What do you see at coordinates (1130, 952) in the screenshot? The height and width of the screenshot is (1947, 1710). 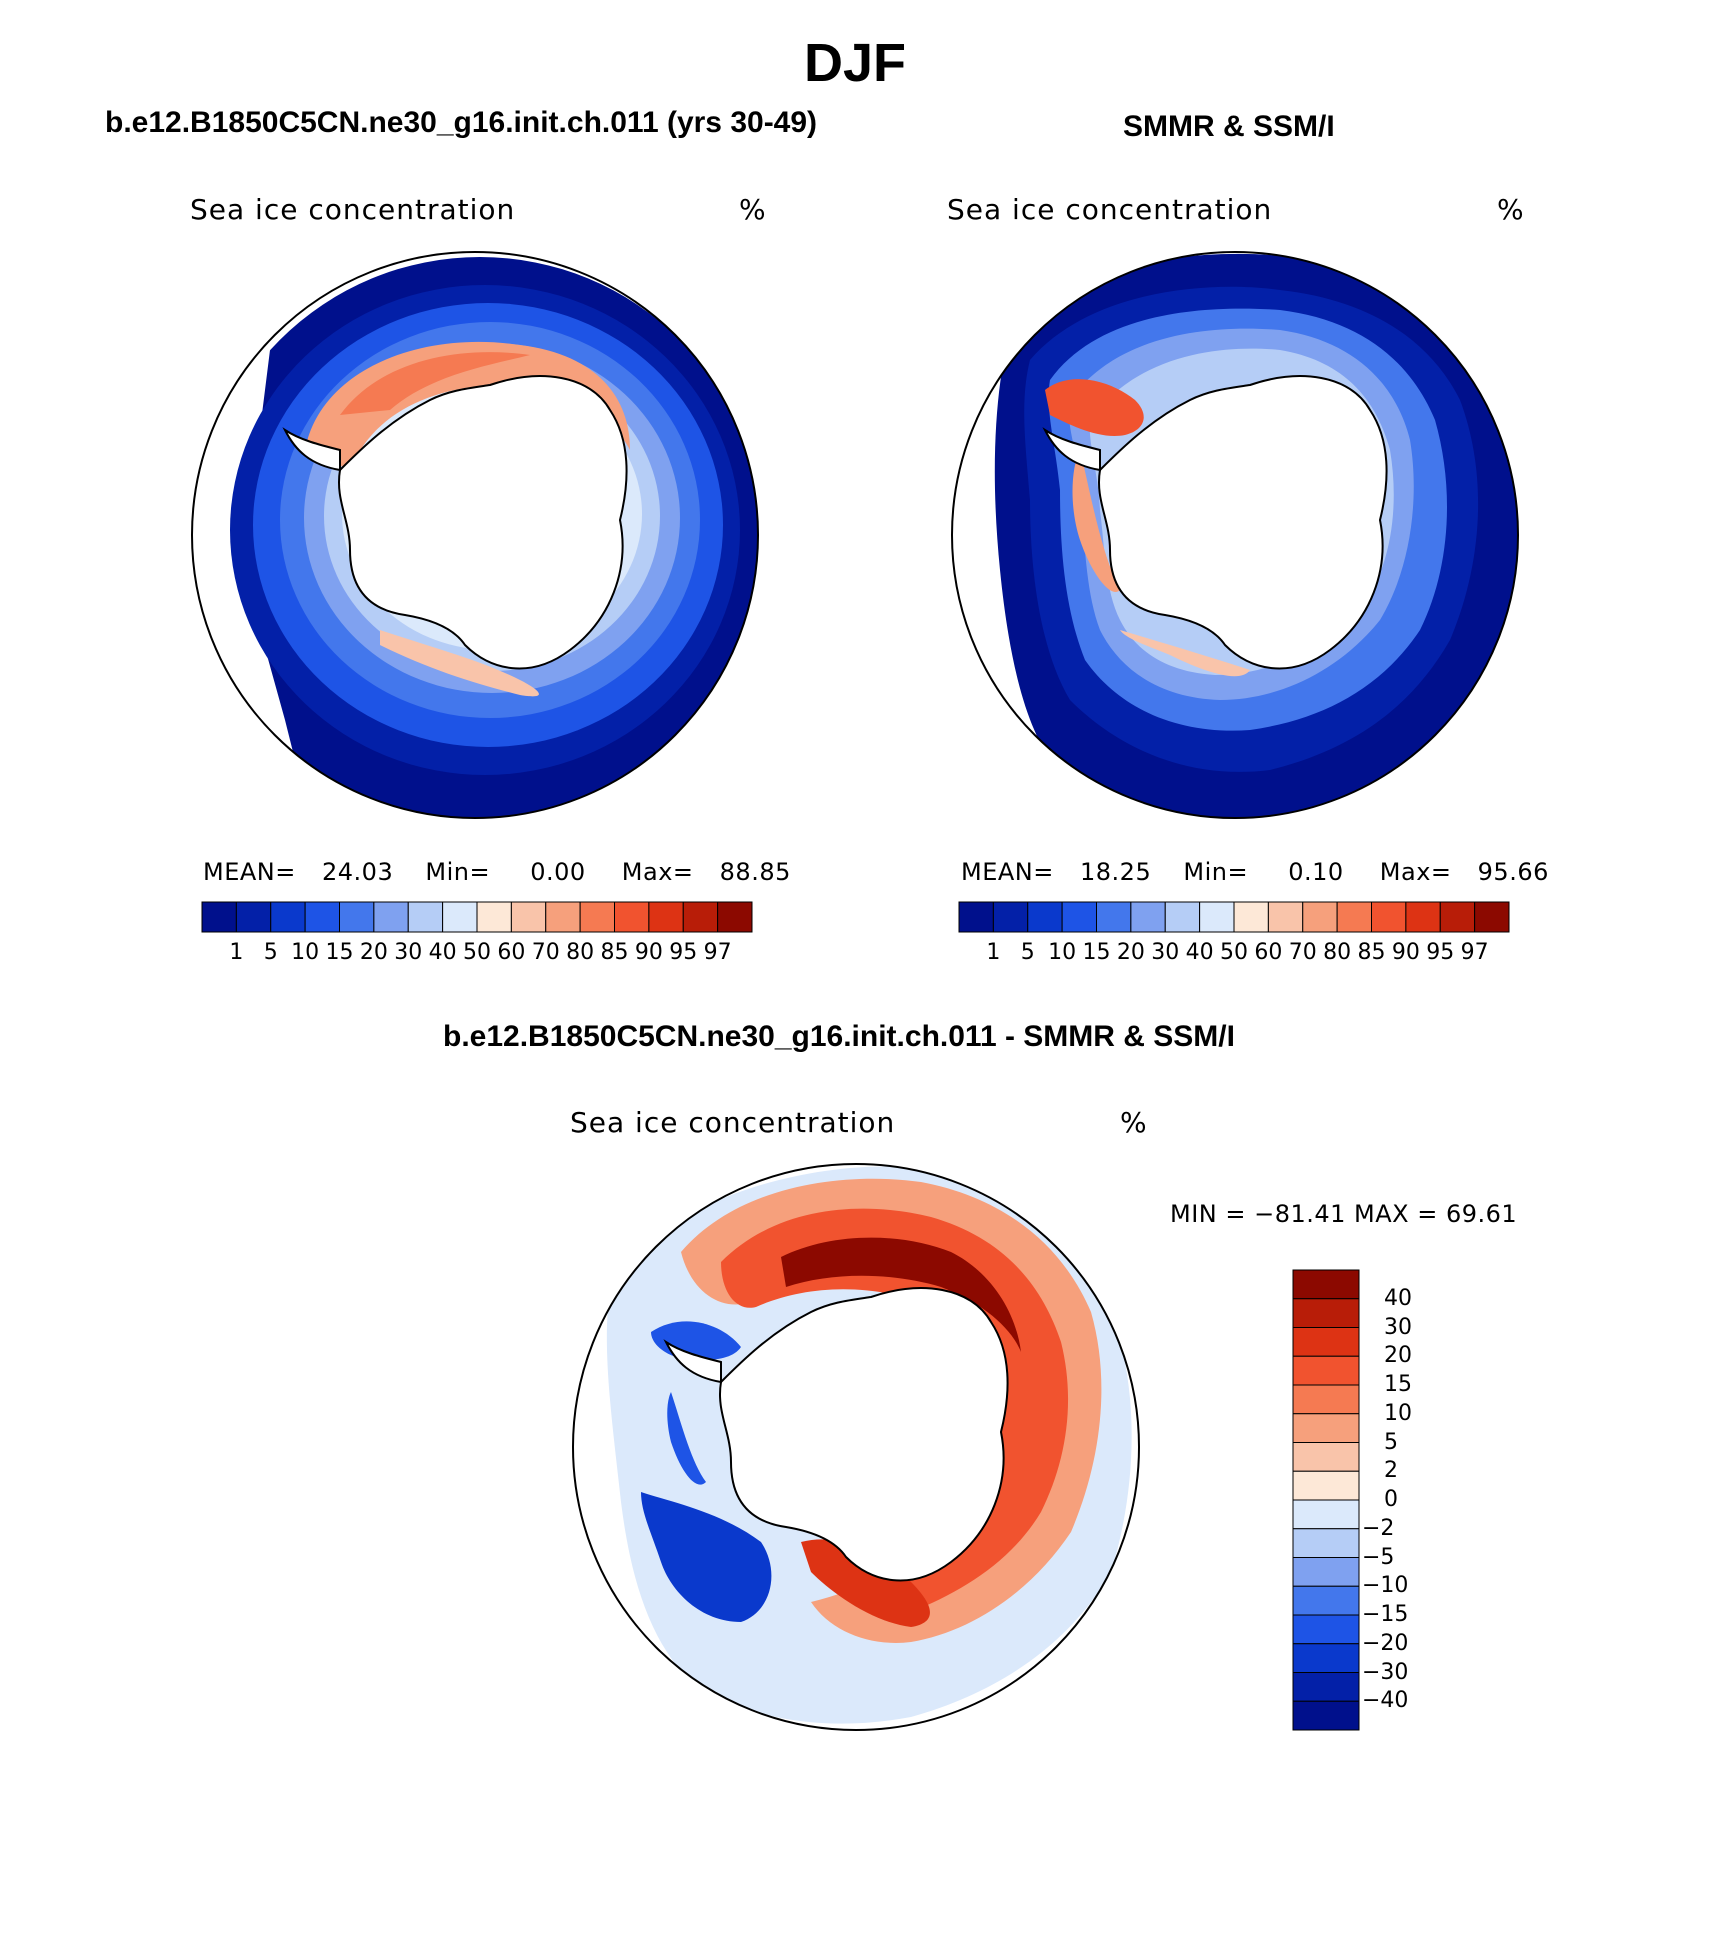 I see `obs-colorbar-tick-label: 20` at bounding box center [1130, 952].